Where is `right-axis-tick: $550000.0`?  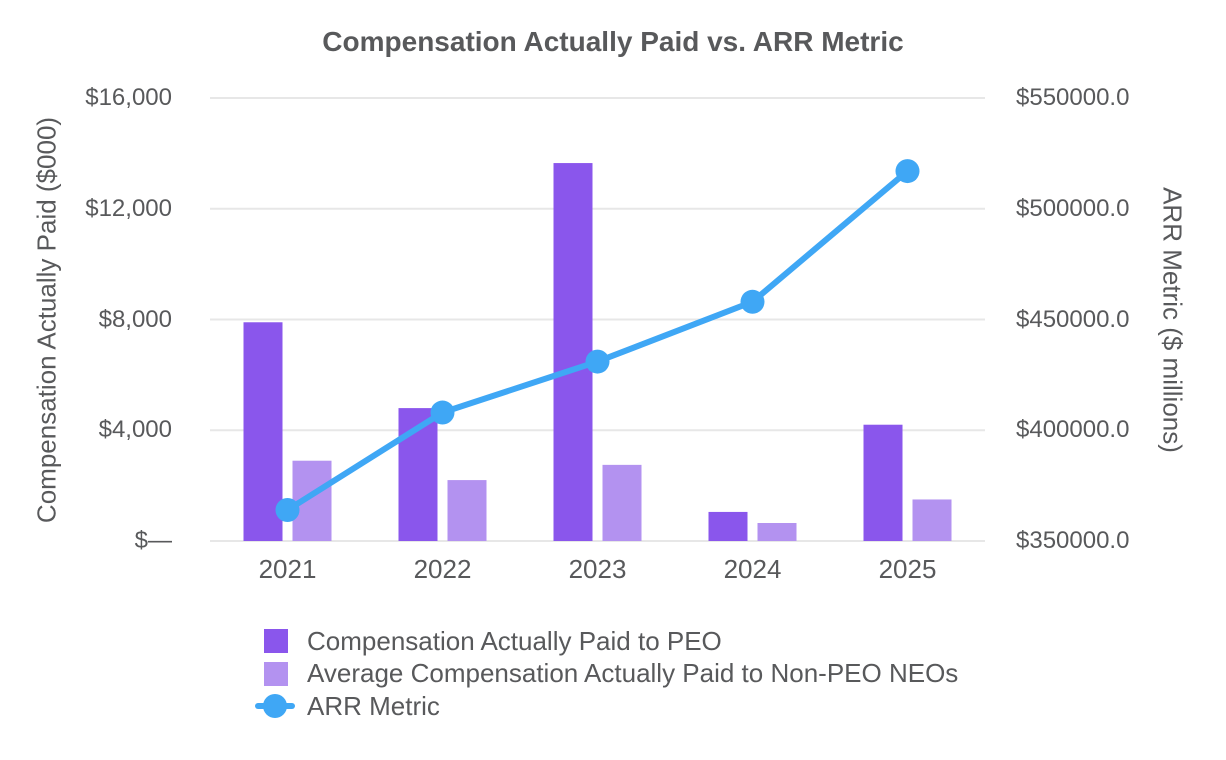
right-axis-tick: $550000.0 is located at coordinates (1073, 97).